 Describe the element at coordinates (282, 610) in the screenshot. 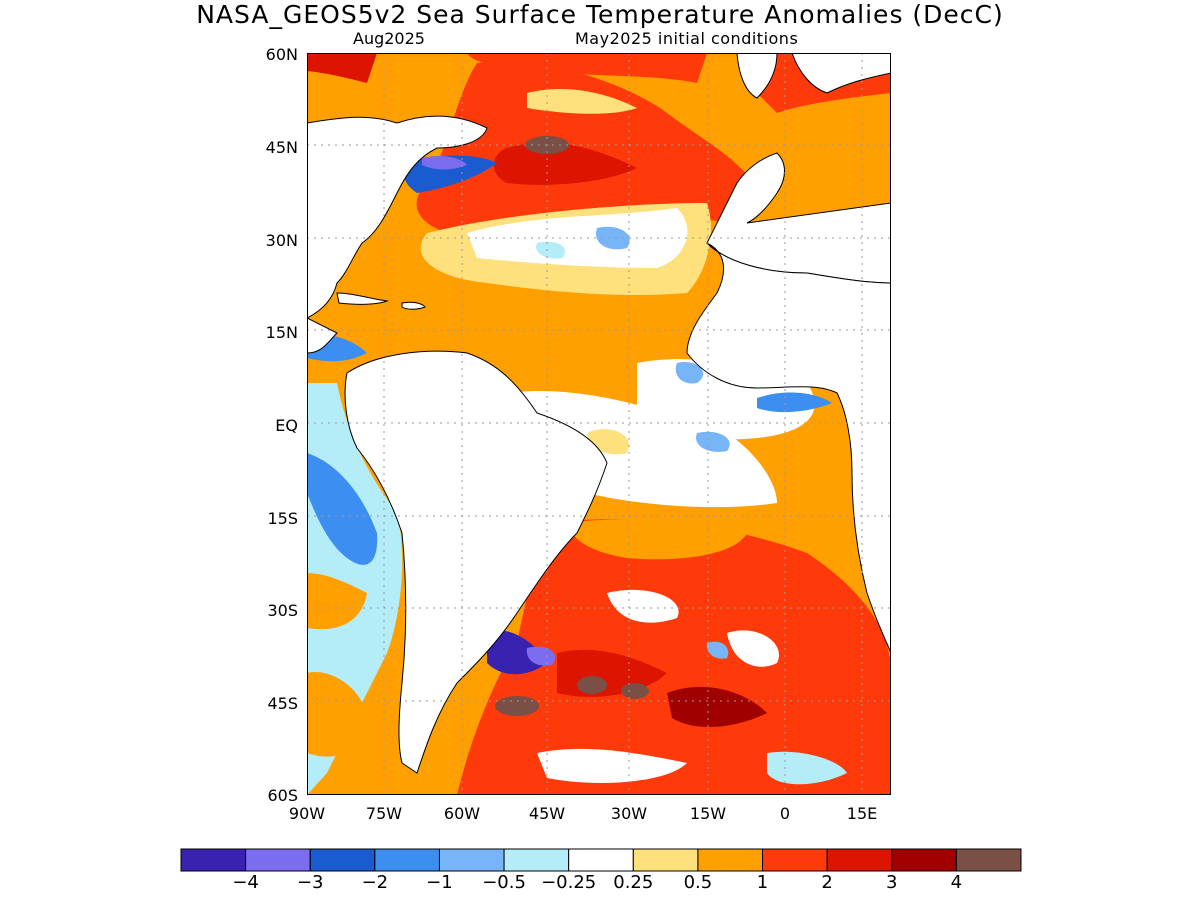

I see `lat-label-30s: 30S` at that location.